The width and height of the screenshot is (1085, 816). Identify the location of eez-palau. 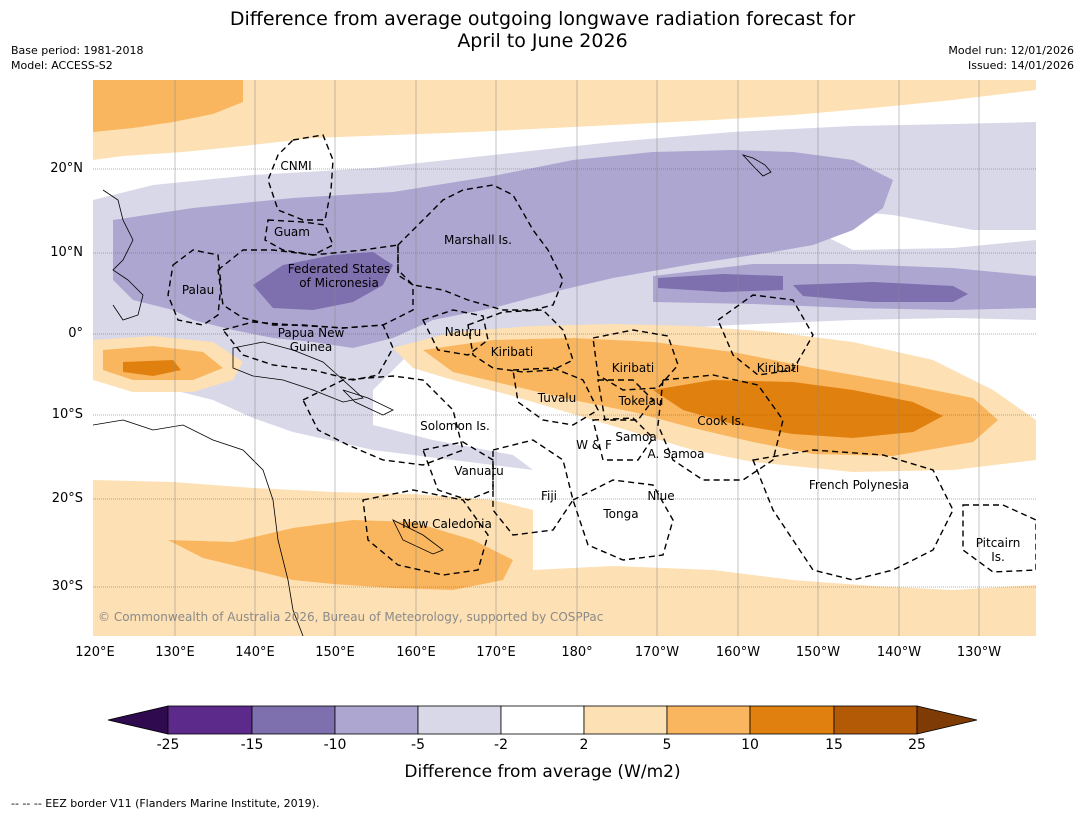
(194, 287).